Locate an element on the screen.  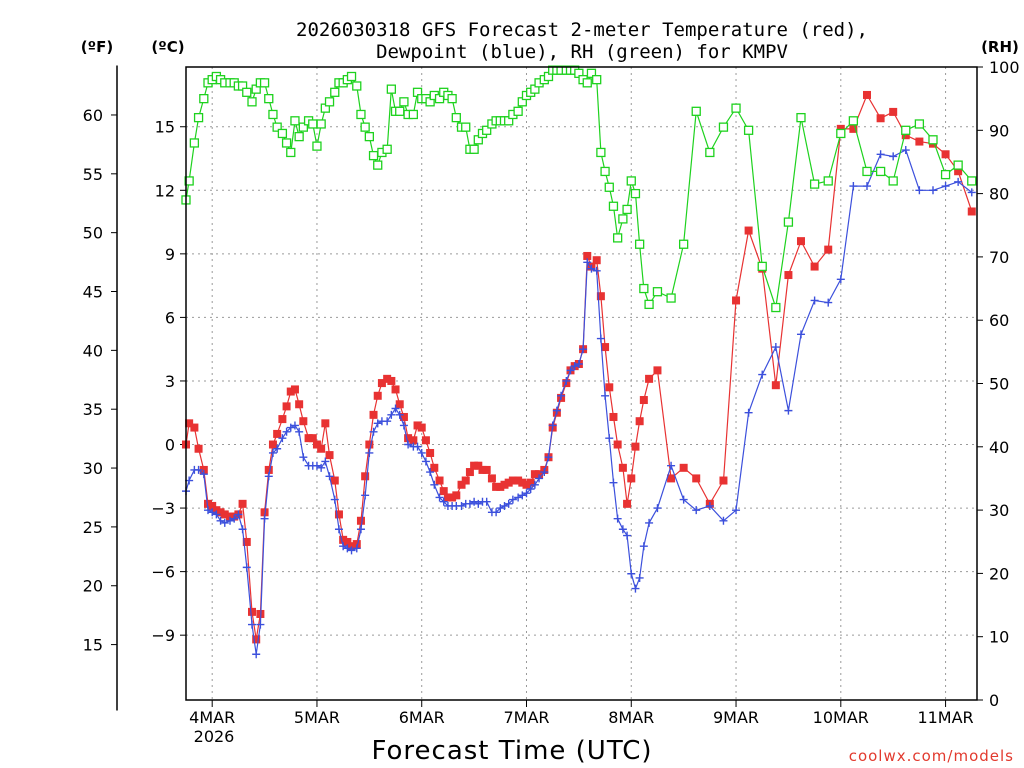
x-tick-label: 10MAR is located at coordinates (841, 717).